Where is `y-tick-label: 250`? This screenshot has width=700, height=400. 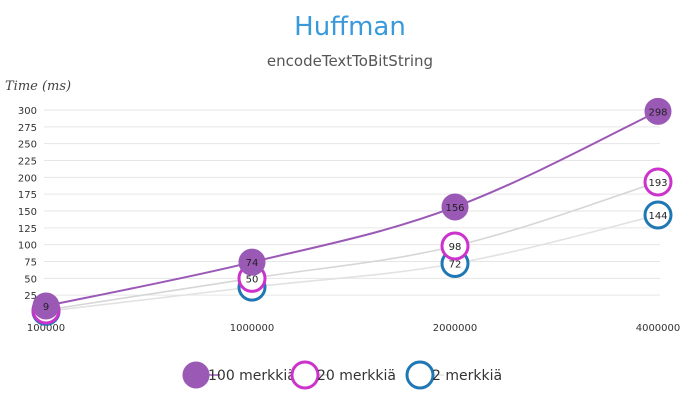 y-tick-label: 250 is located at coordinates (27, 145).